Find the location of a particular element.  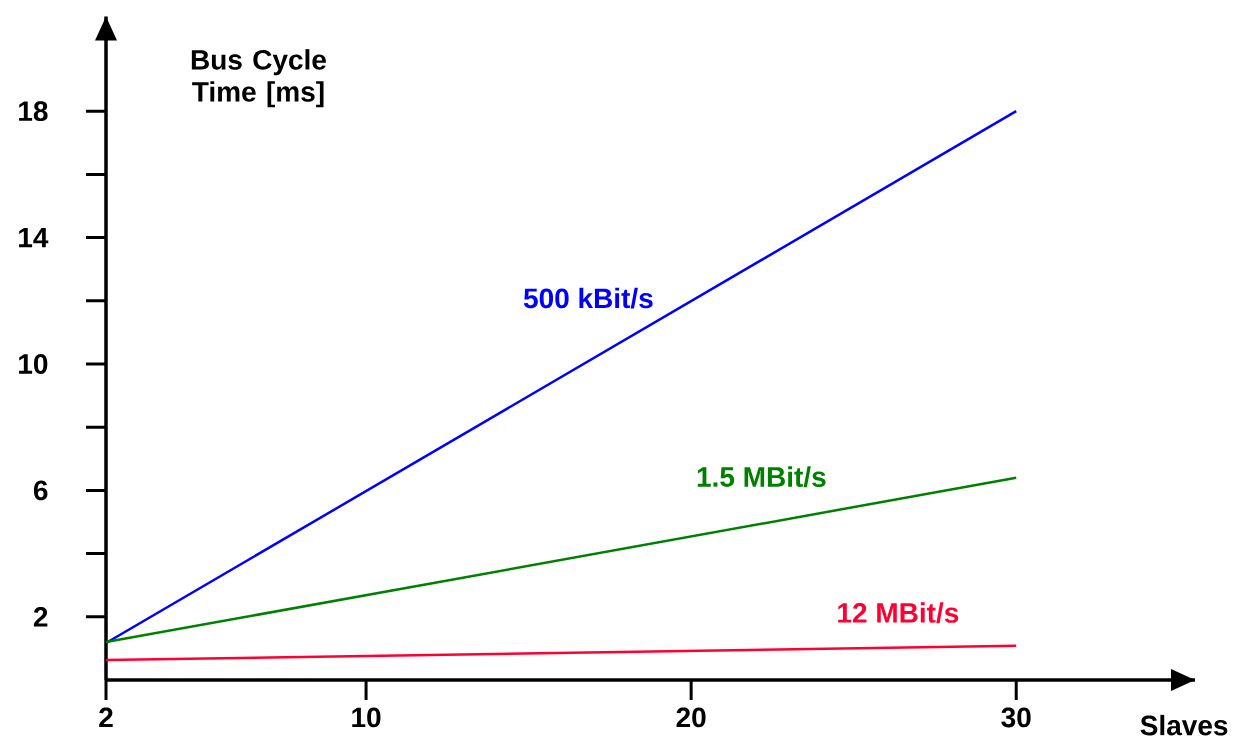

x-tick-label: 2 is located at coordinates (106, 717).